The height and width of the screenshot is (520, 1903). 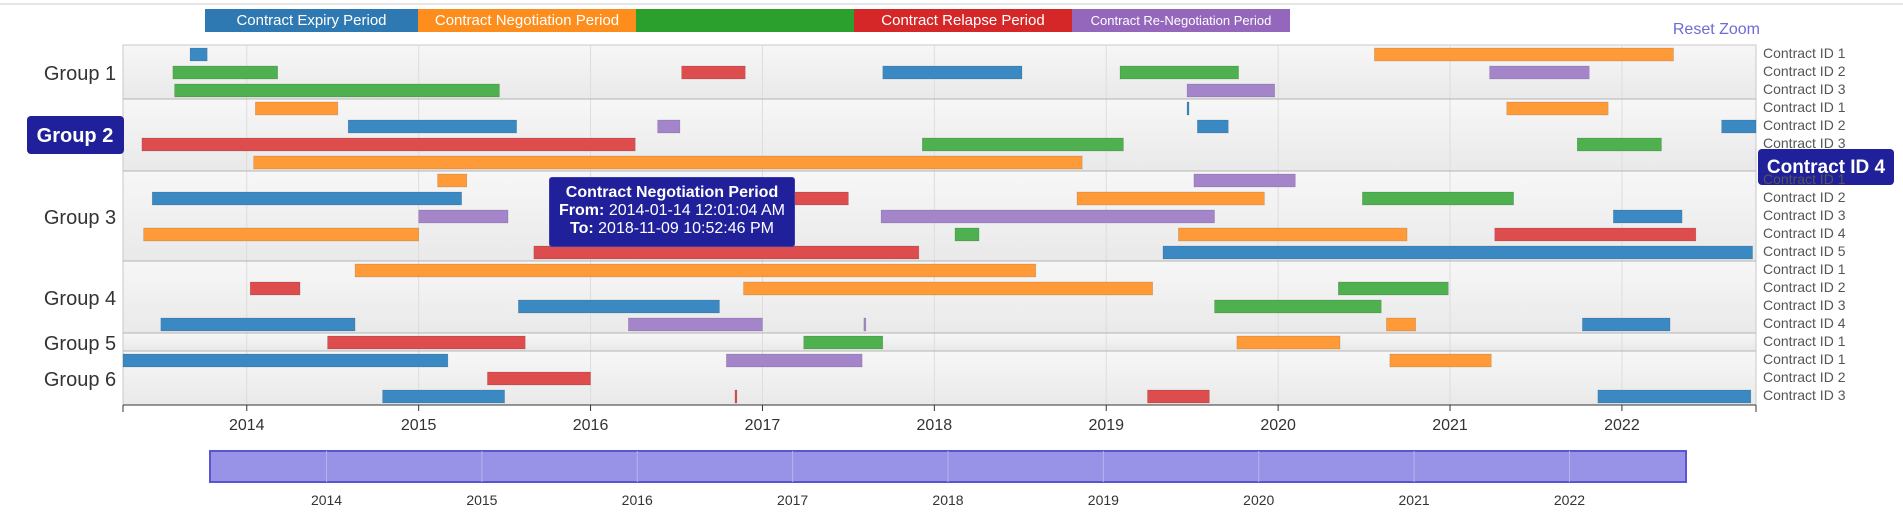 What do you see at coordinates (1716, 29) in the screenshot?
I see `reset-zoom-button: Reset Zoom` at bounding box center [1716, 29].